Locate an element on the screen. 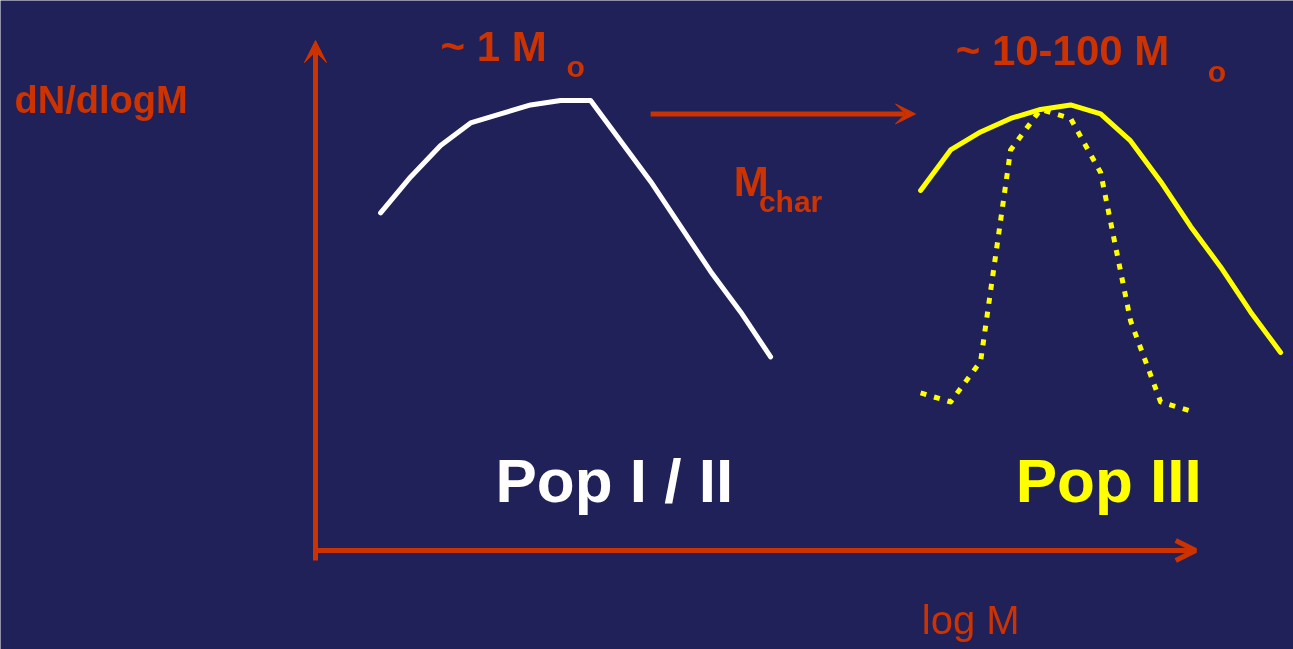 This screenshot has width=1293, height=649. x-axis-title: log M is located at coordinates (970, 620).